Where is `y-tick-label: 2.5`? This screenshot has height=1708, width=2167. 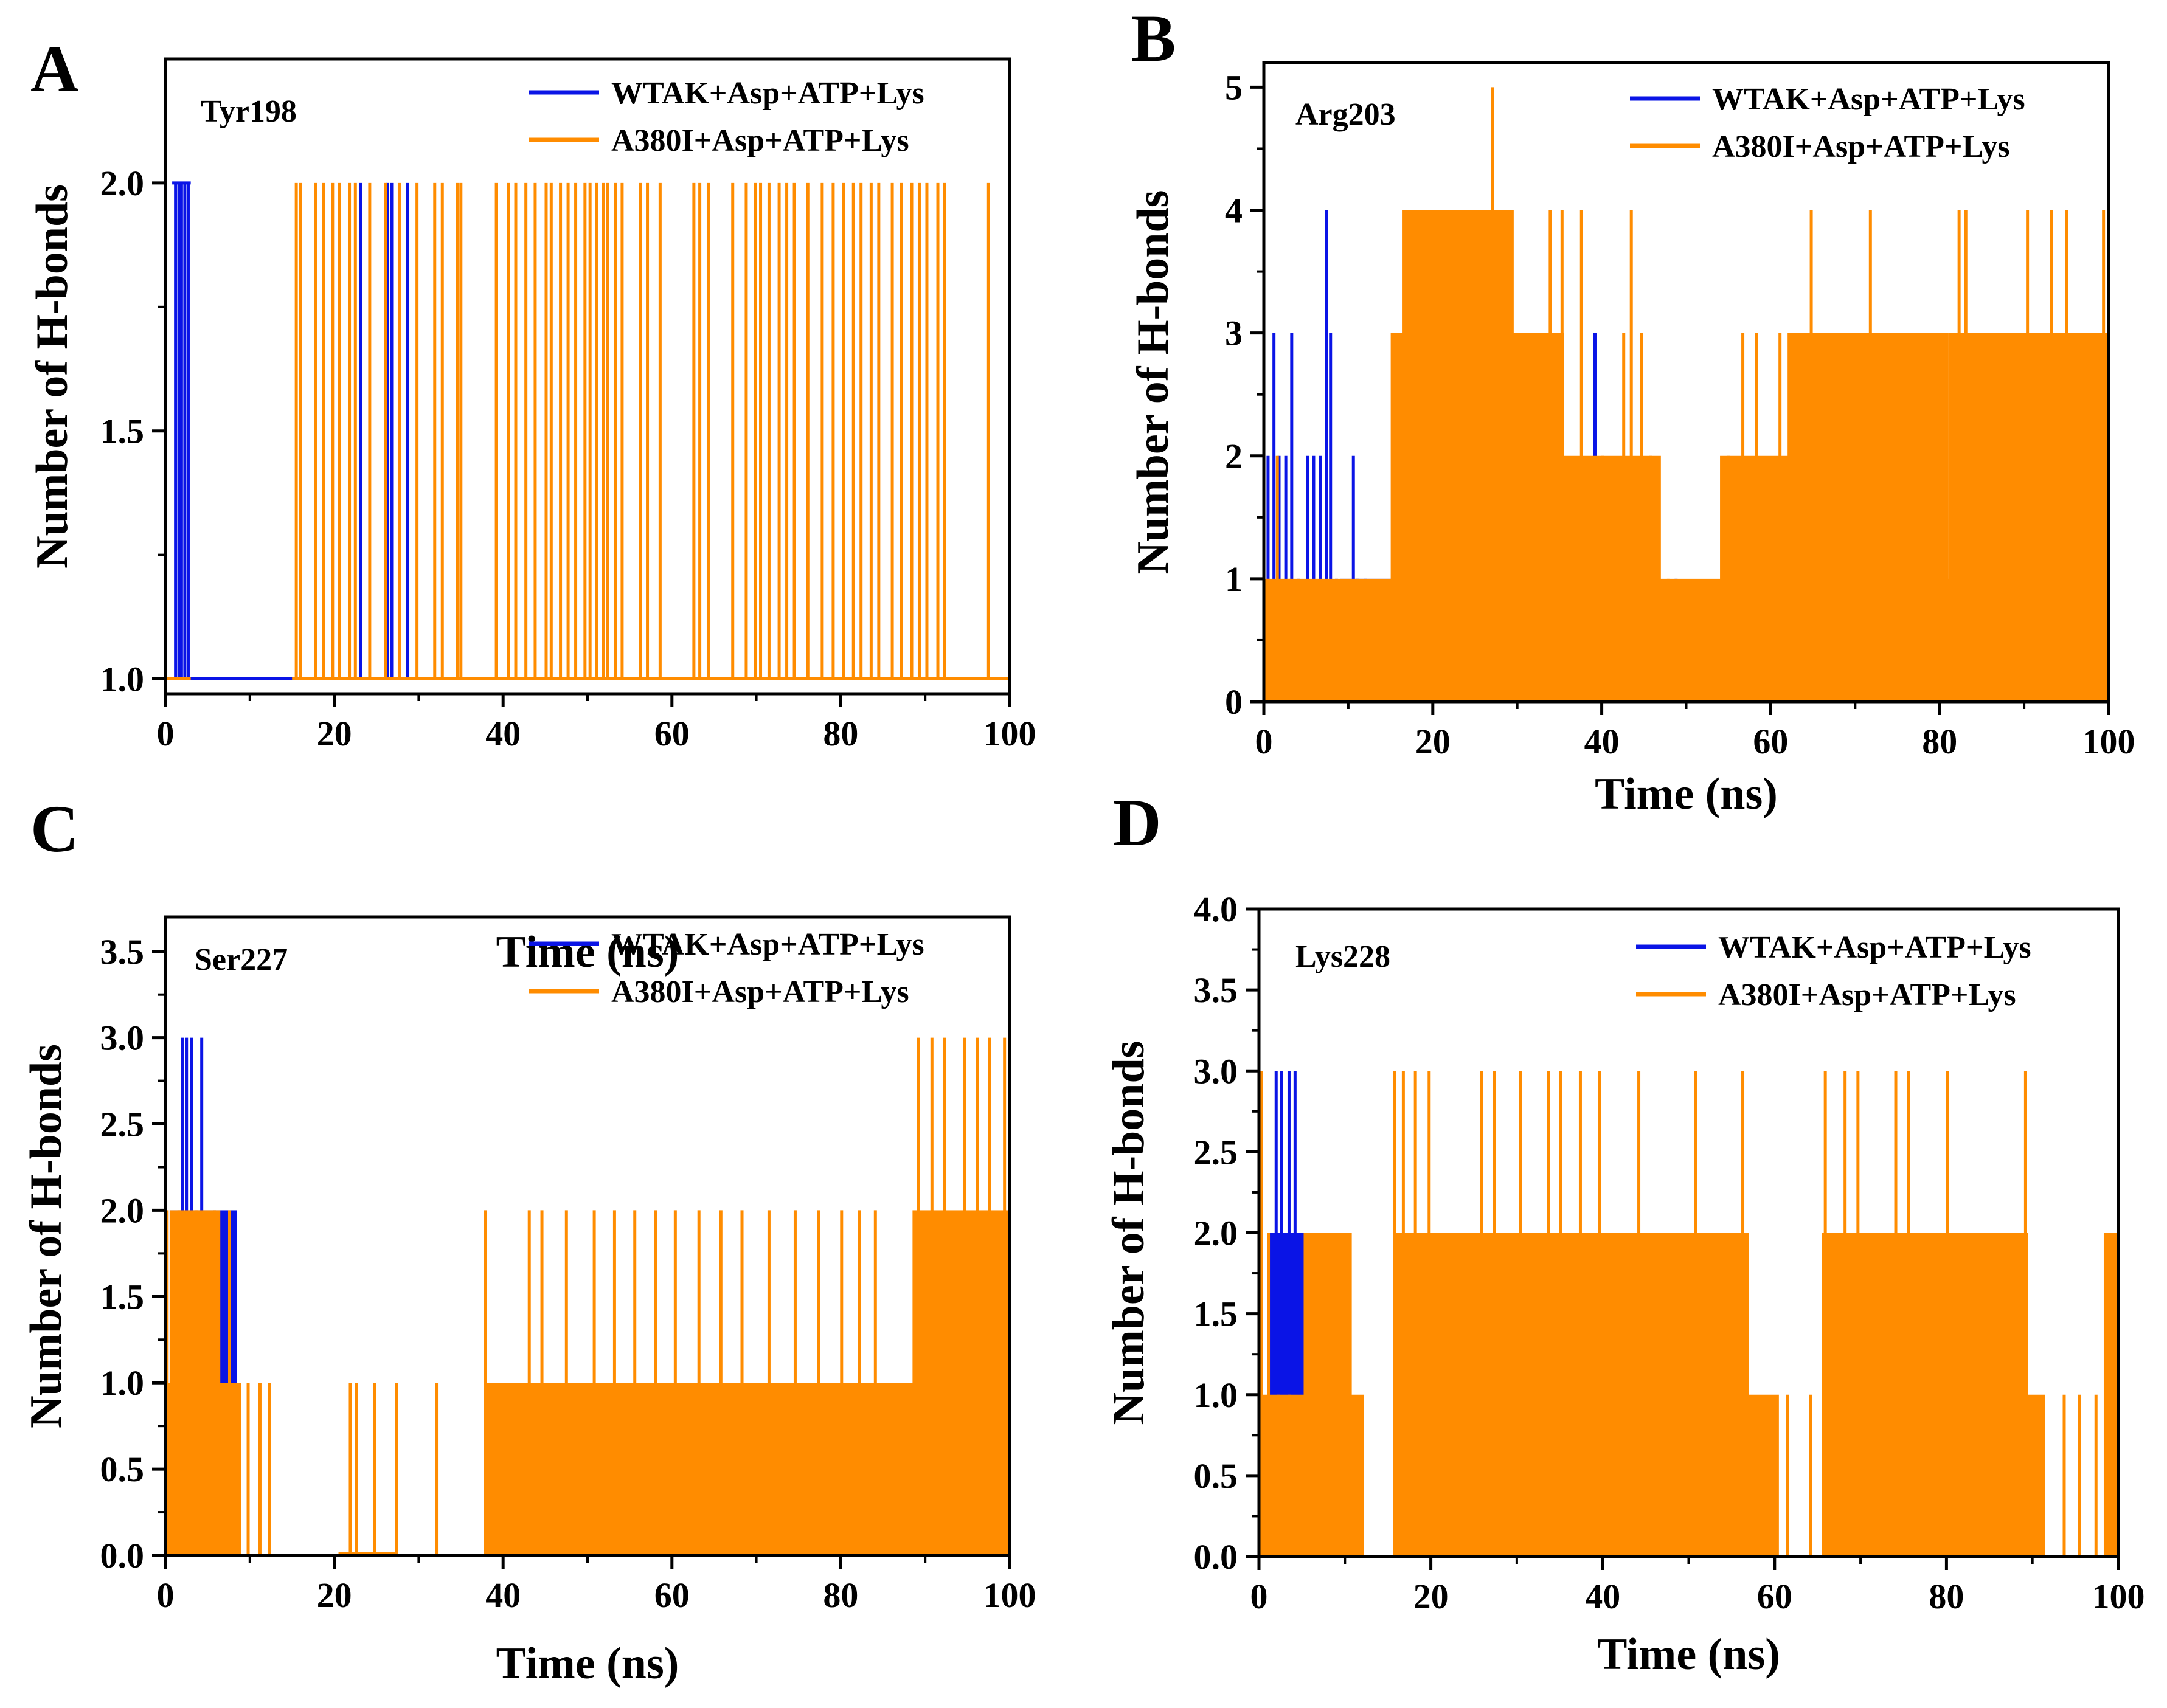 y-tick-label: 2.5 is located at coordinates (1216, 1152).